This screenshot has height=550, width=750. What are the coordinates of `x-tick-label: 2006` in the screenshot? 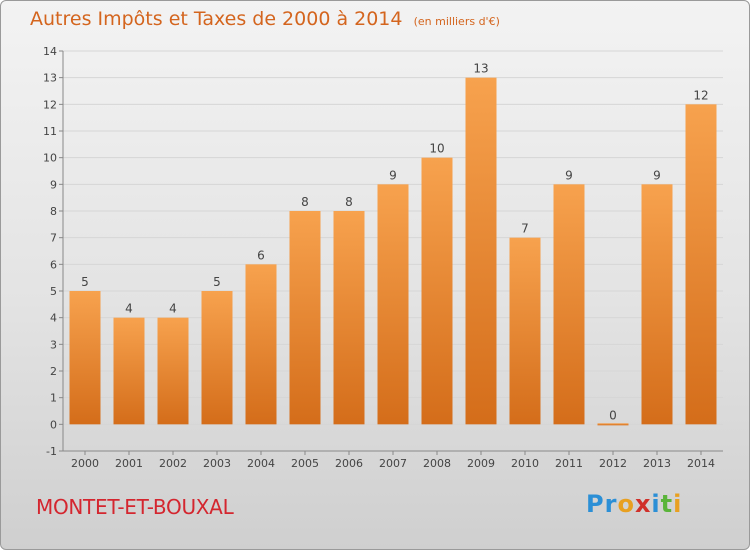 It's located at (349, 463).